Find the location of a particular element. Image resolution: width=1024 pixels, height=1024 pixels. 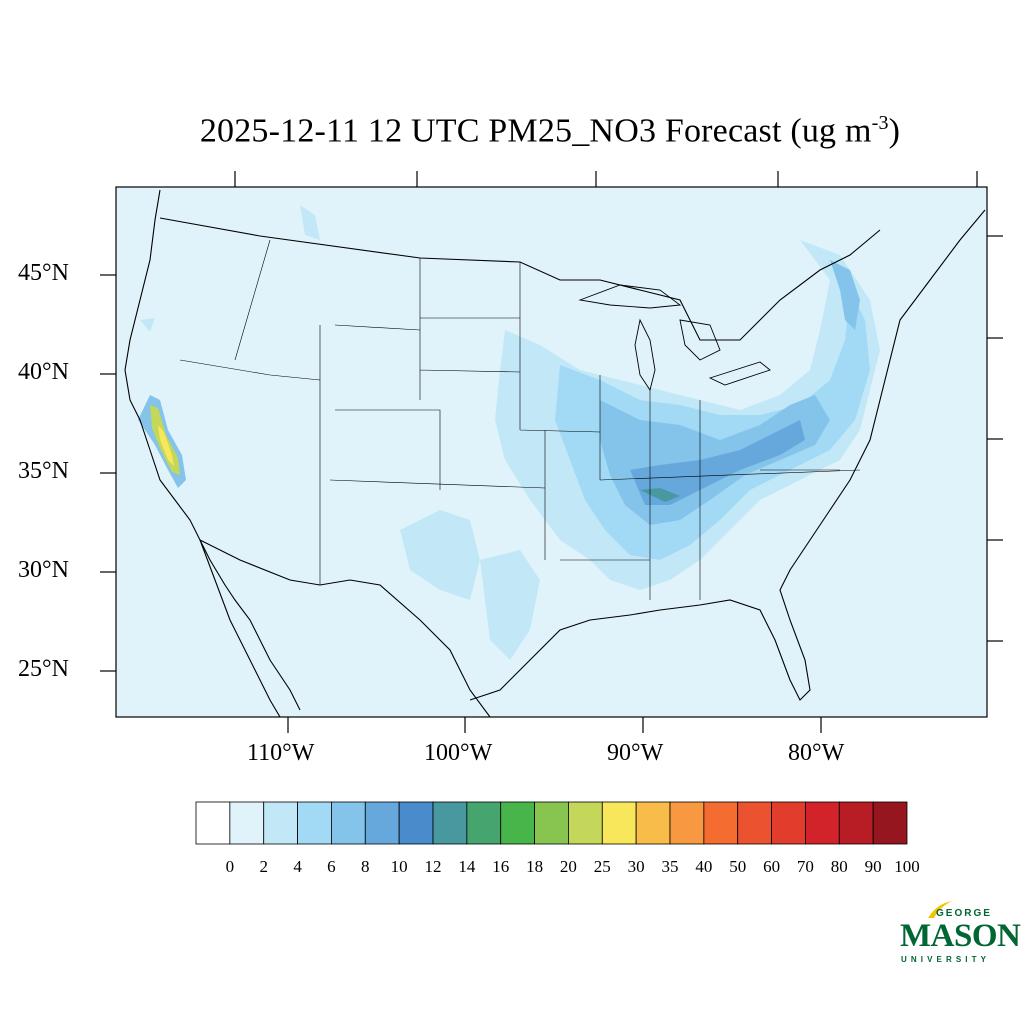

lon-label: 90°W is located at coordinates (635, 753).